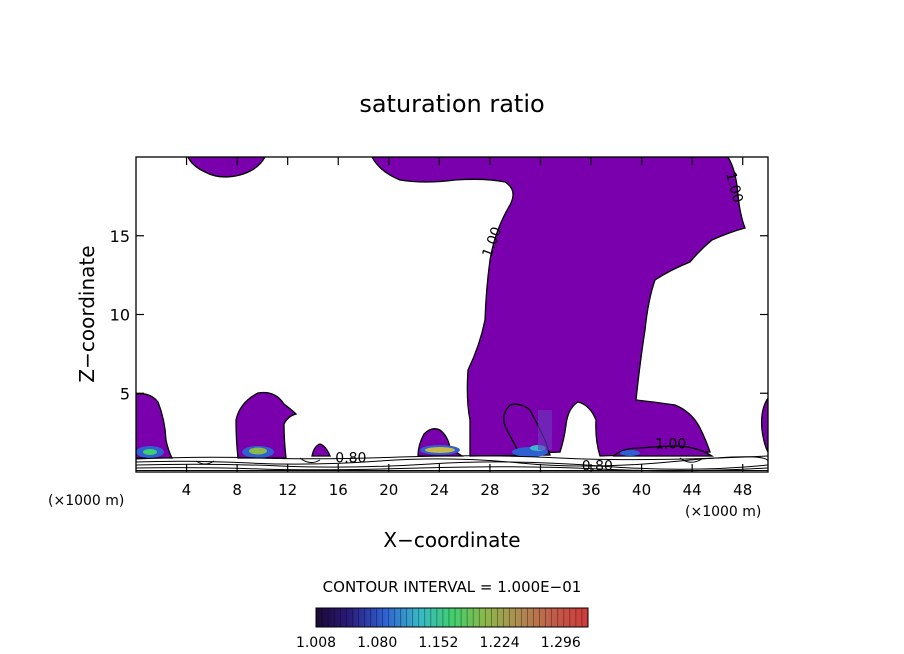 Image resolution: width=904 pixels, height=654 pixels. Describe the element at coordinates (540, 490) in the screenshot. I see `x-tick-label: 32` at that location.